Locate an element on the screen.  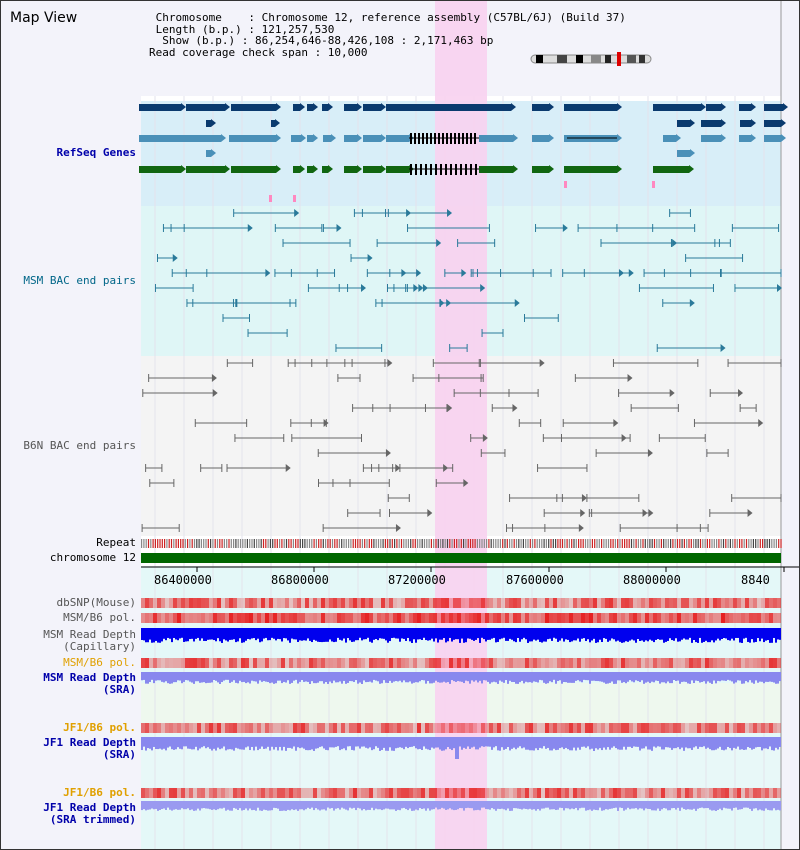
track-label-jf1-depth-sra: JF1 Read Depth (SRA) is located at coordinates (89, 748).